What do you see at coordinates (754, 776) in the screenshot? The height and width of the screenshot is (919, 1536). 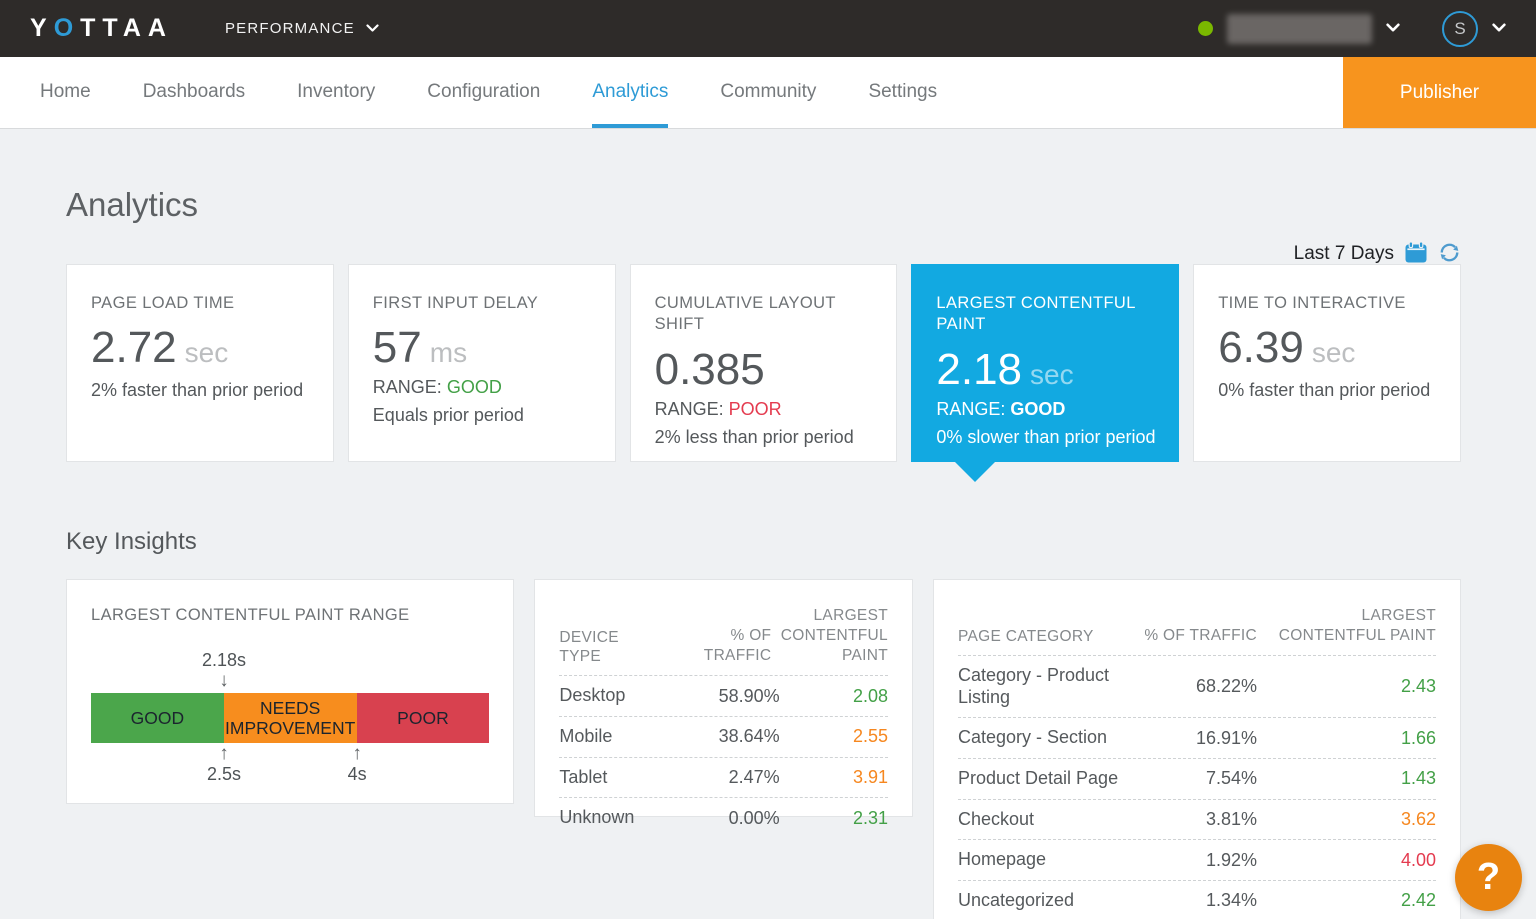 I see `traffic-cell: 2.47%` at bounding box center [754, 776].